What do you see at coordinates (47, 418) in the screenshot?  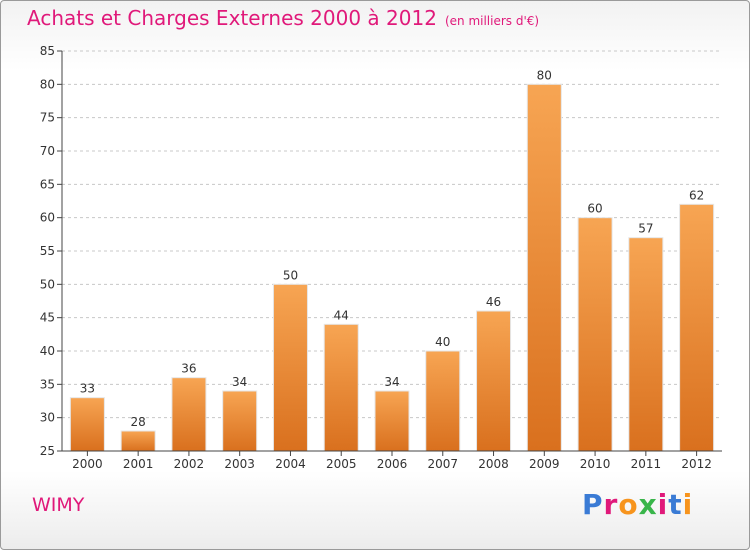 I see `y-tick-label: 30` at bounding box center [47, 418].